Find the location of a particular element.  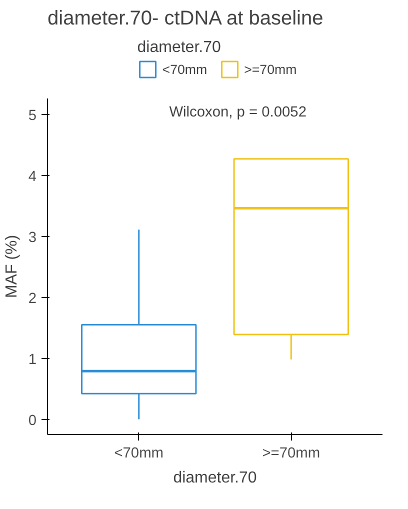

y-tick-label: 0 is located at coordinates (32, 420).